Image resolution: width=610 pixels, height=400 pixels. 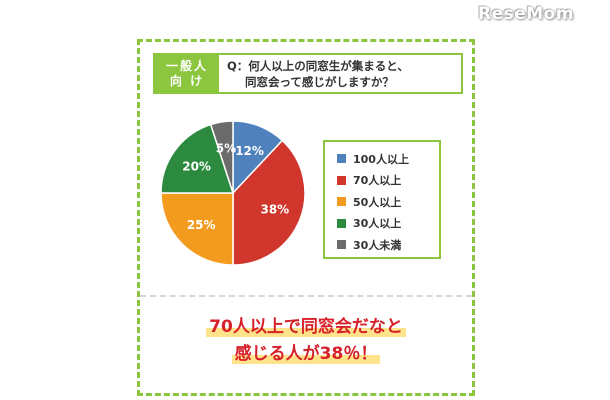 I want to click on chart-legend: 100人以上 70人以上 50人以上 30人以上 30人未満, so click(x=382, y=199).